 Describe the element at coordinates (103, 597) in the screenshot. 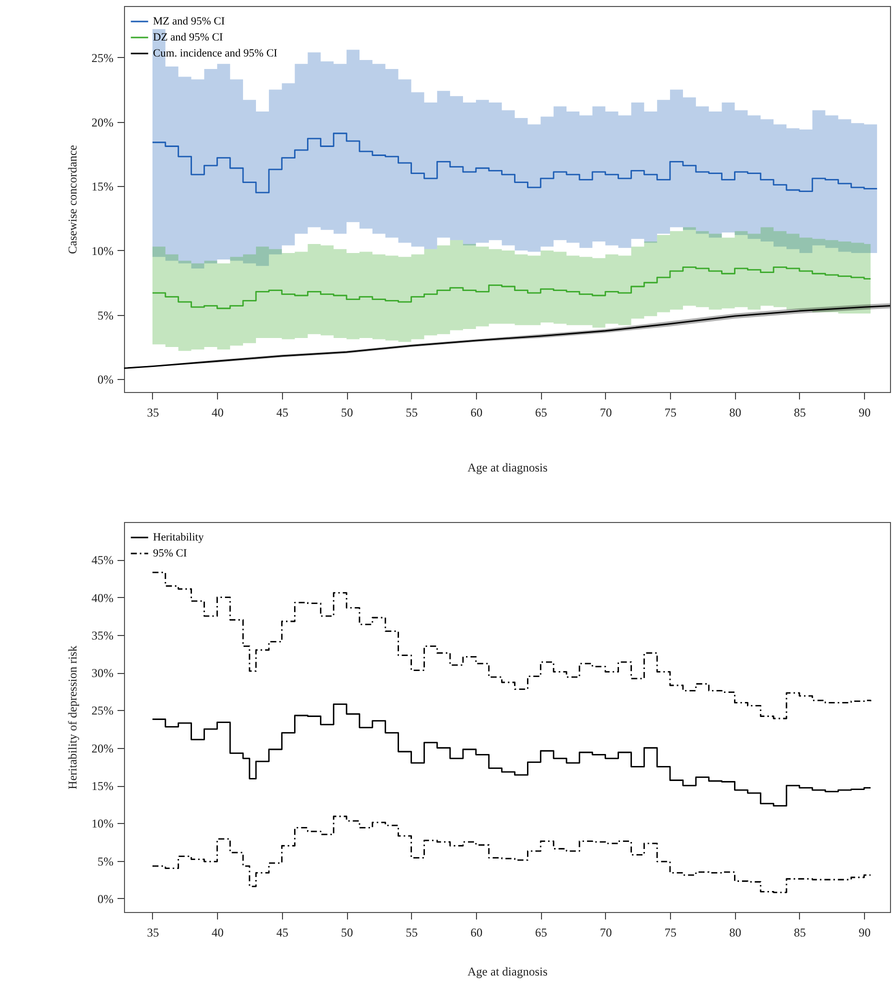

I see `y-tick-label: 40%` at that location.